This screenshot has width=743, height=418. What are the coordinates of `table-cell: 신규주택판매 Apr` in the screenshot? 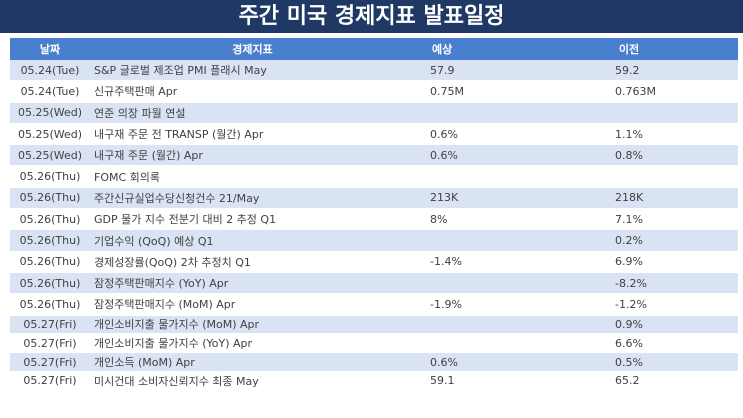 It's located at (252, 91).